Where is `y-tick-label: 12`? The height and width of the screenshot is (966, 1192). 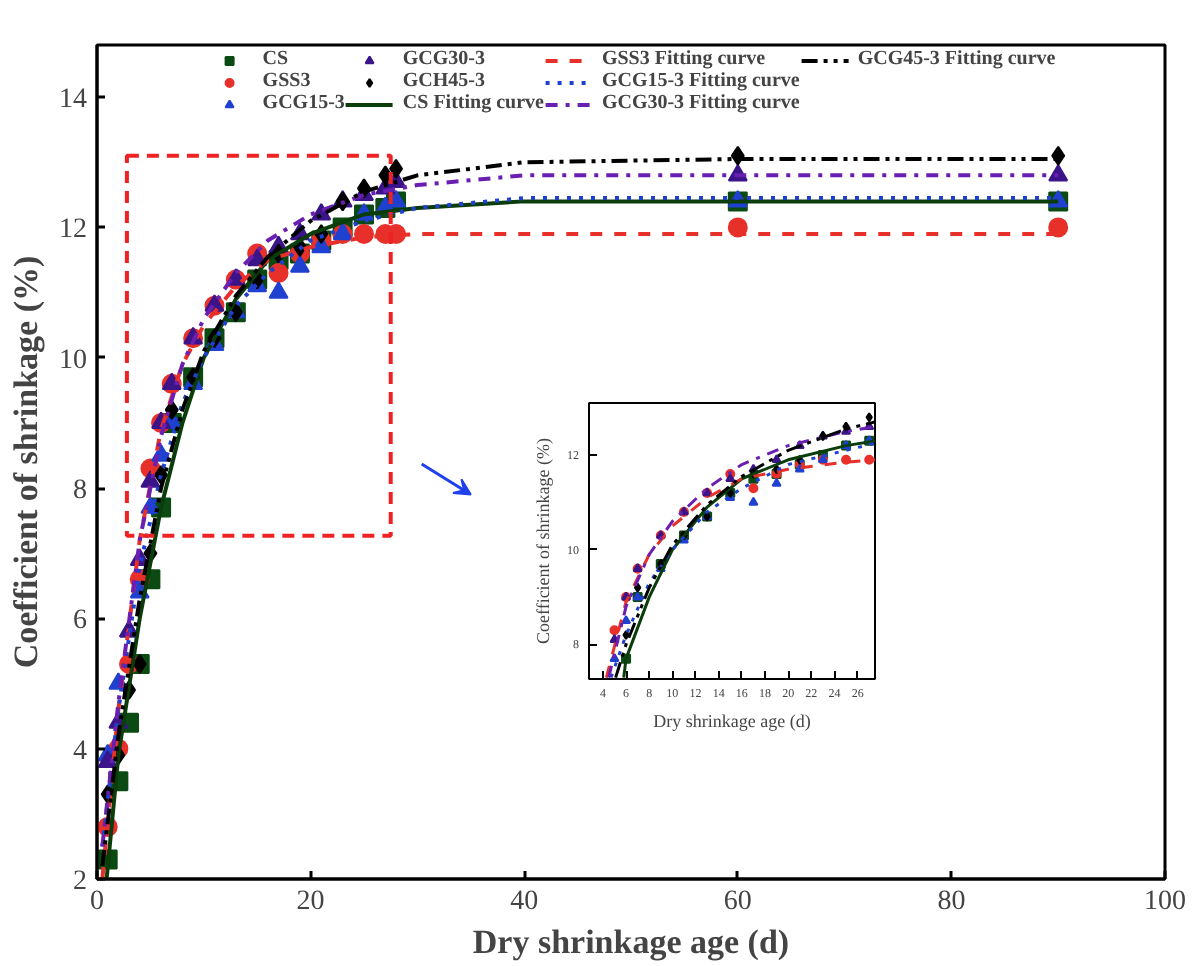
y-tick-label: 12 is located at coordinates (73, 230).